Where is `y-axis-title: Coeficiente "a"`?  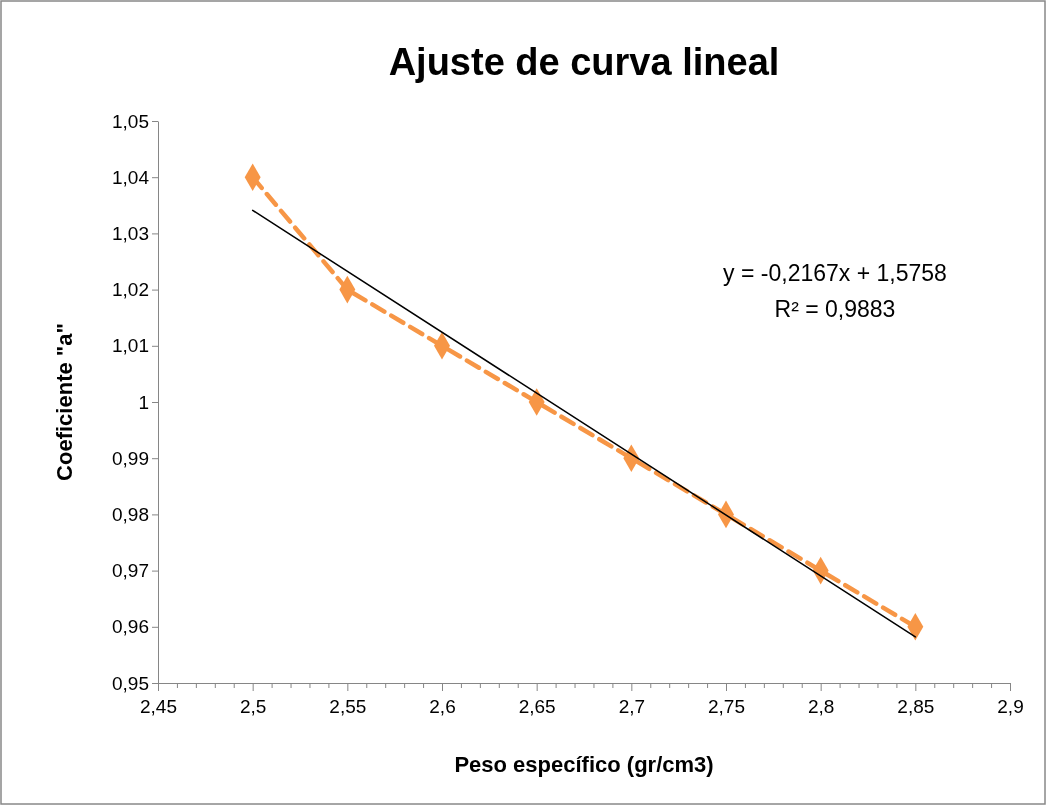 y-axis-title: Coeficiente "a" is located at coordinates (64, 402).